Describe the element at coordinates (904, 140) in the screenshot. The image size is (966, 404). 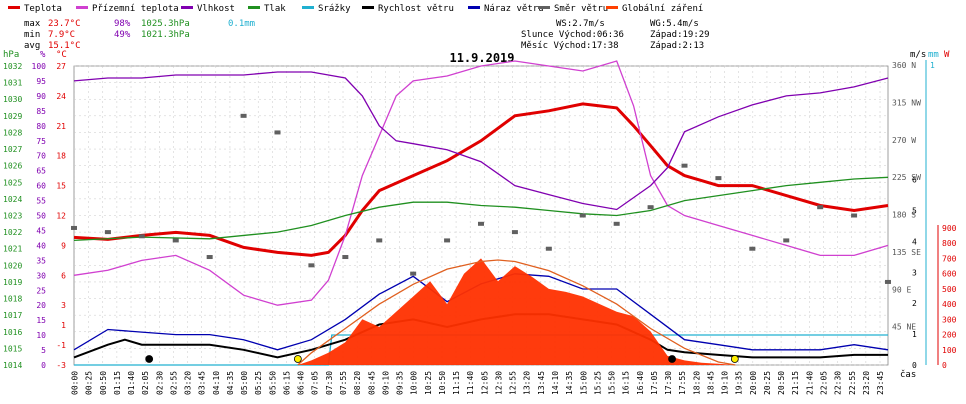
I see `tick-direction: 270 W` at that location.